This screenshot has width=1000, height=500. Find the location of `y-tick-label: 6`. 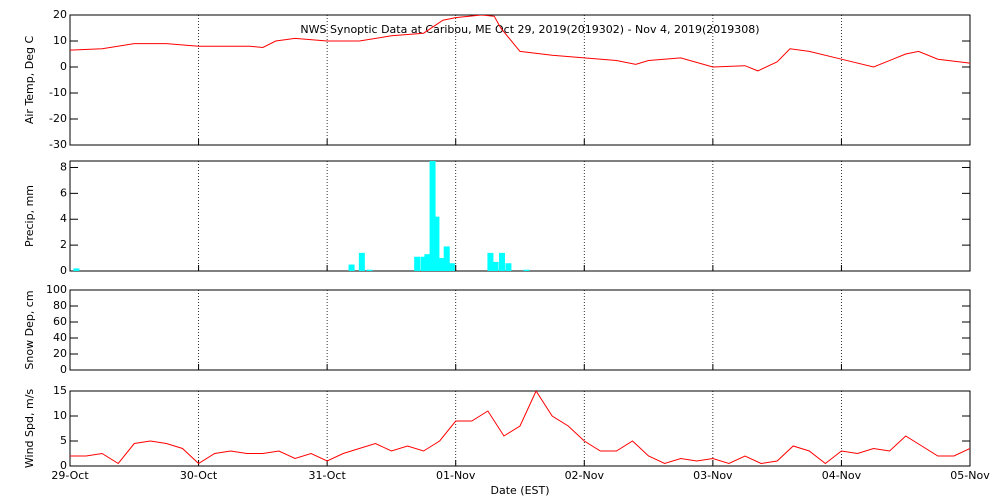

y-tick-label: 6 is located at coordinates (63, 192).